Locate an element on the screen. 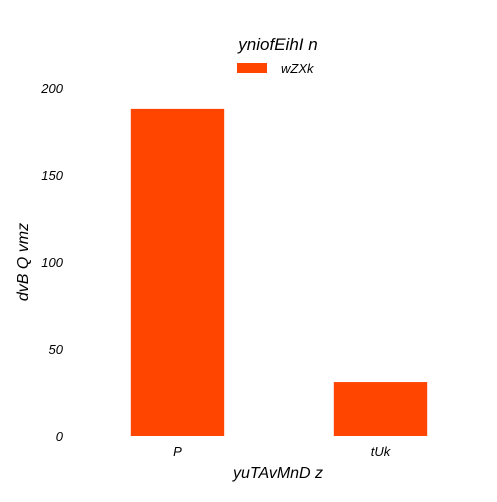 The width and height of the screenshot is (497, 502). y-axis-ticks: 0 50 100 150 200 is located at coordinates (51, 262).